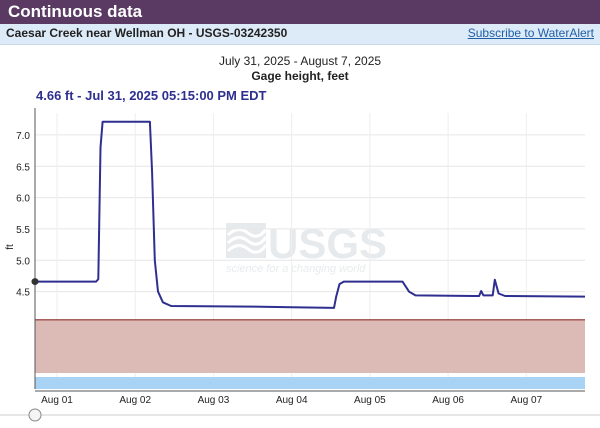  Describe the element at coordinates (247, 240) in the screenshot. I see `usgs-logo-waves-icon` at that location.